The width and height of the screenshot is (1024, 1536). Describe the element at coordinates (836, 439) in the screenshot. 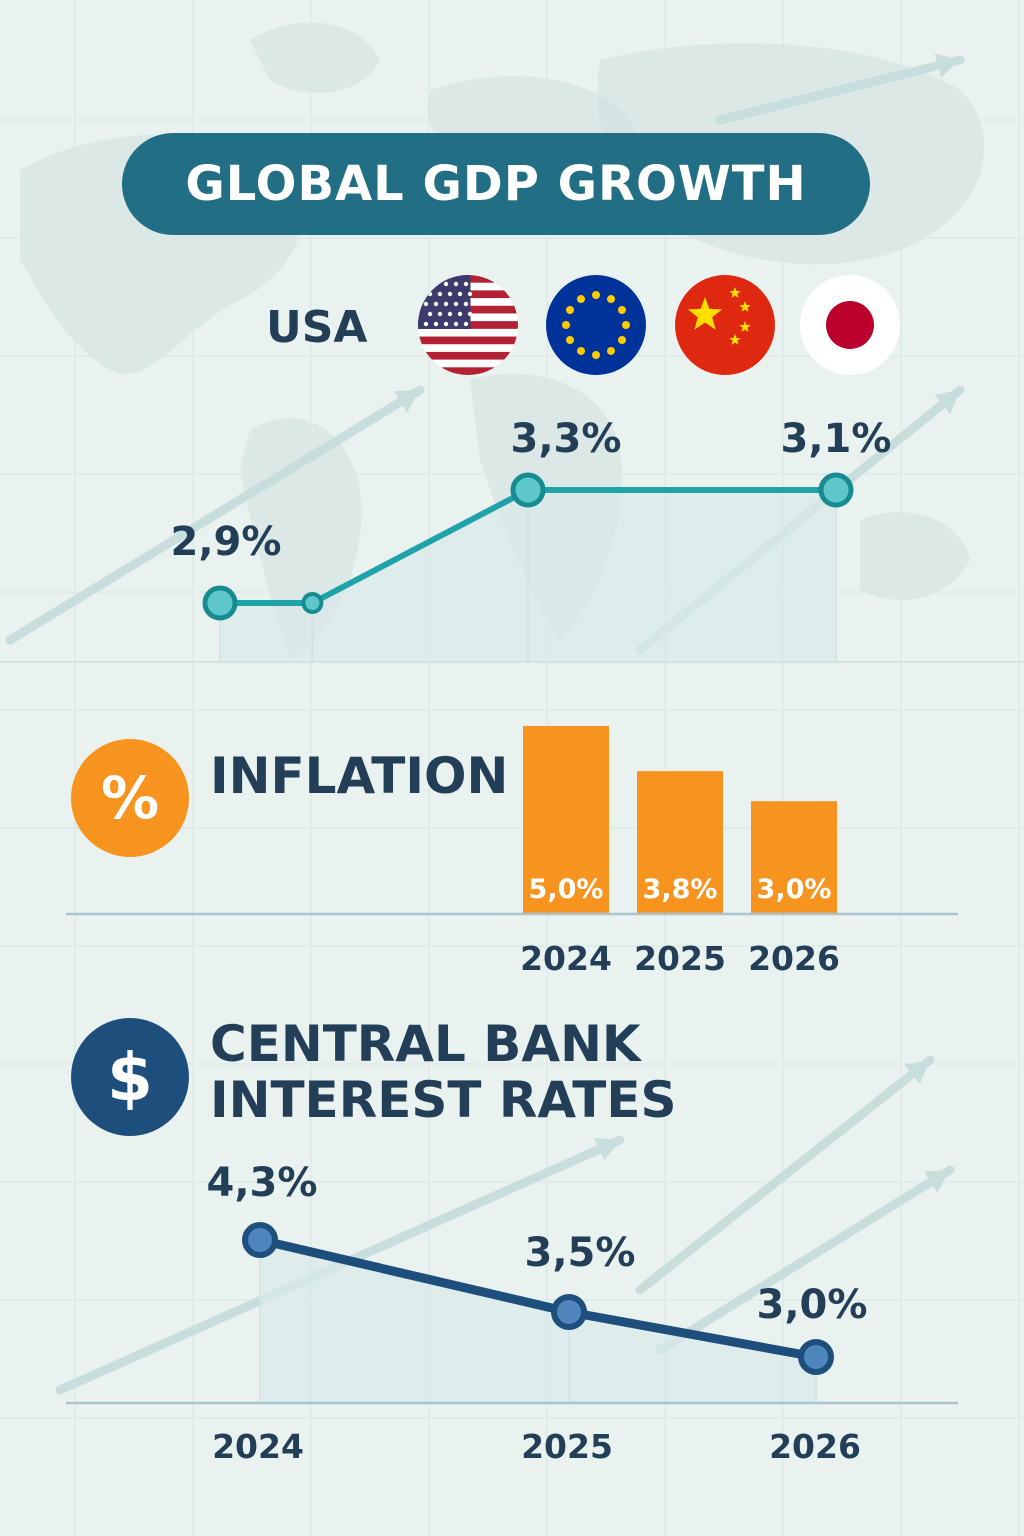

I see `gdp-data-label-3: 3,1%` at that location.